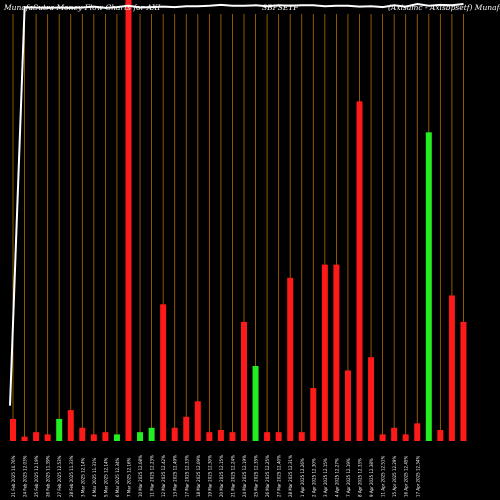 This screenshot has height=500, width=500. I want to click on chart-title-right: (Axisamc - Axisbpsetf) MunafaSutra.com, so click(444, 7).